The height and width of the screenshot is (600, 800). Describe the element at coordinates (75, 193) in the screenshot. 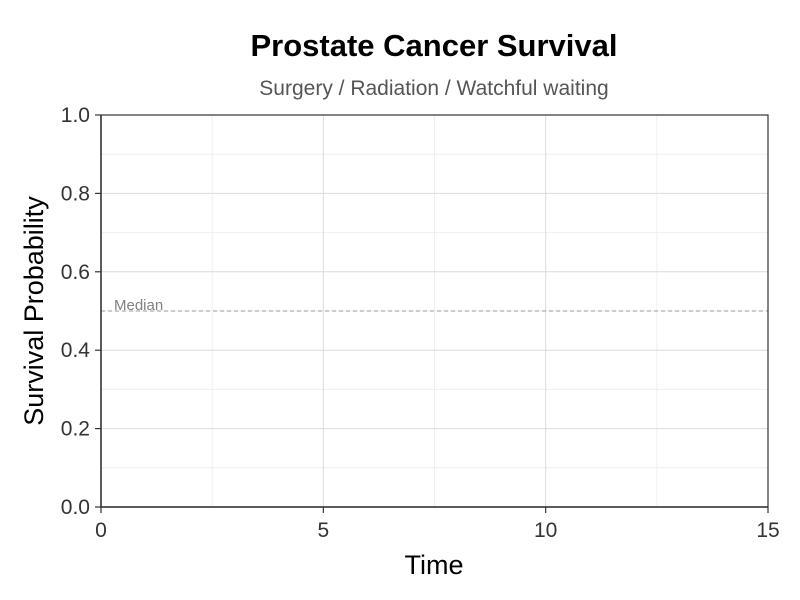

I see `y-tick-label: 0.8` at that location.